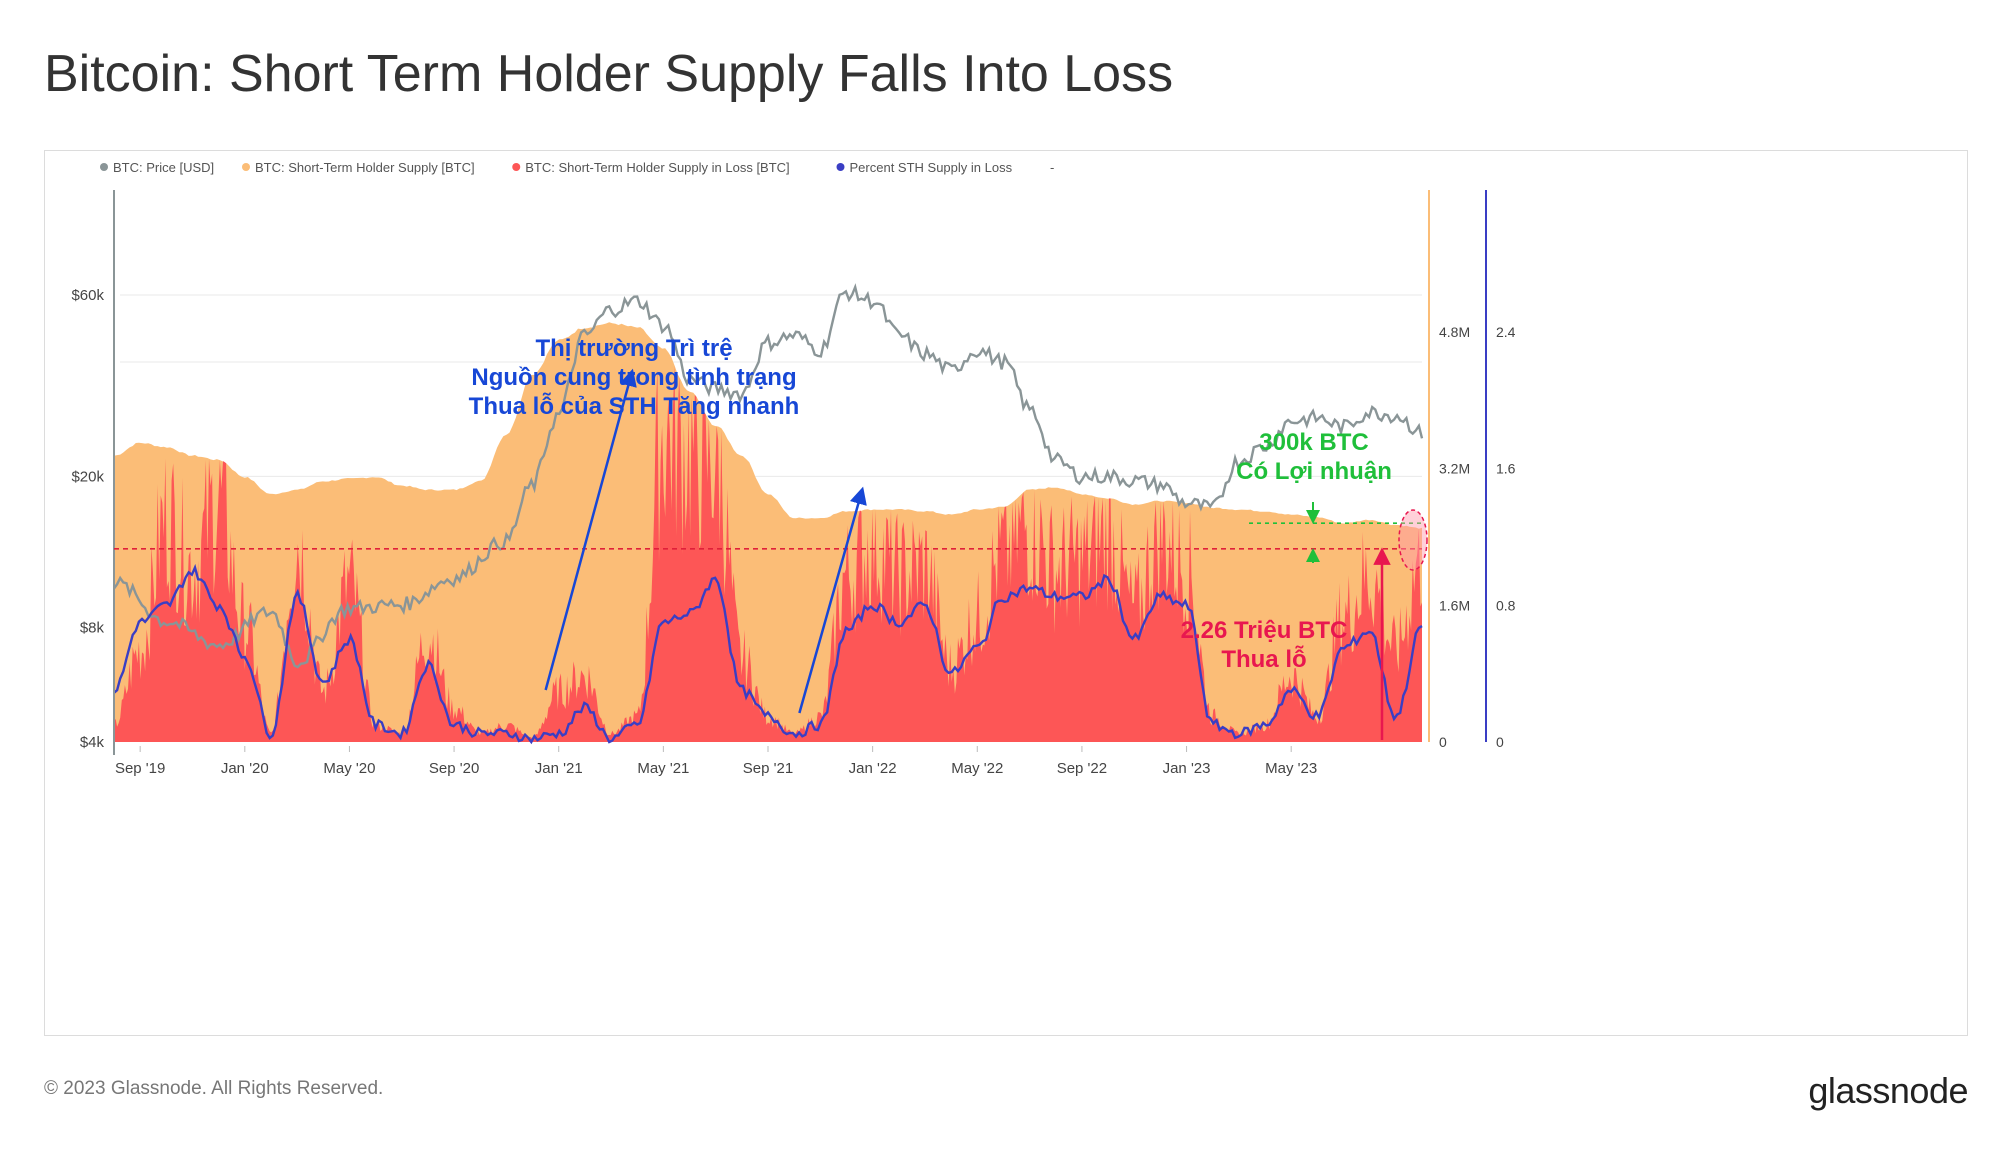  What do you see at coordinates (633, 377) in the screenshot?
I see `annotation-0-line-1: Nguồn cung trong tình trạng` at bounding box center [633, 377].